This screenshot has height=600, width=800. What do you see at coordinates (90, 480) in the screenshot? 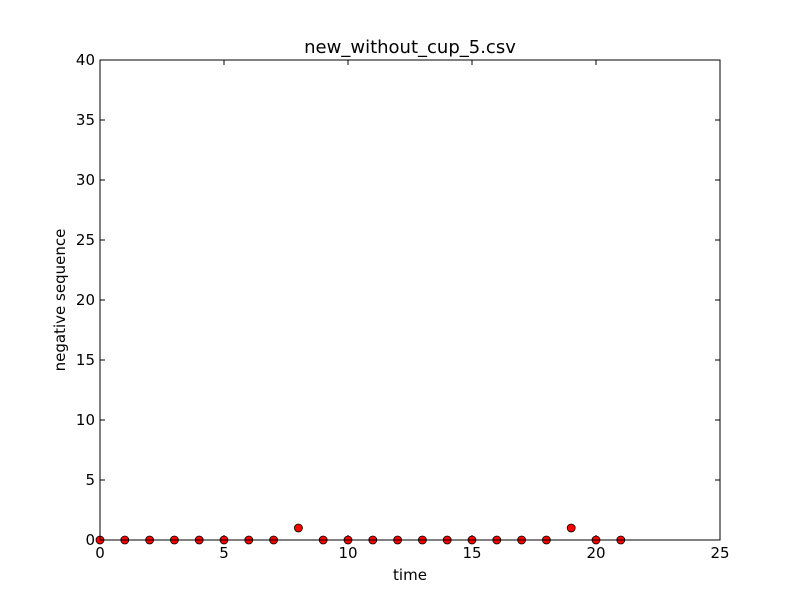
I see `y-tick-label: 5` at bounding box center [90, 480].